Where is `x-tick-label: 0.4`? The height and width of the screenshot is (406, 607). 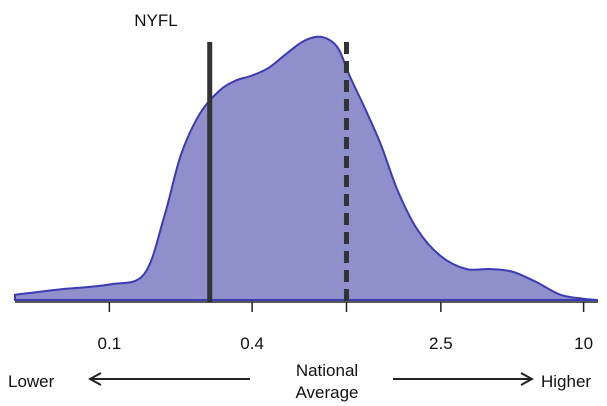 x-tick-label: 0.4 is located at coordinates (252, 343).